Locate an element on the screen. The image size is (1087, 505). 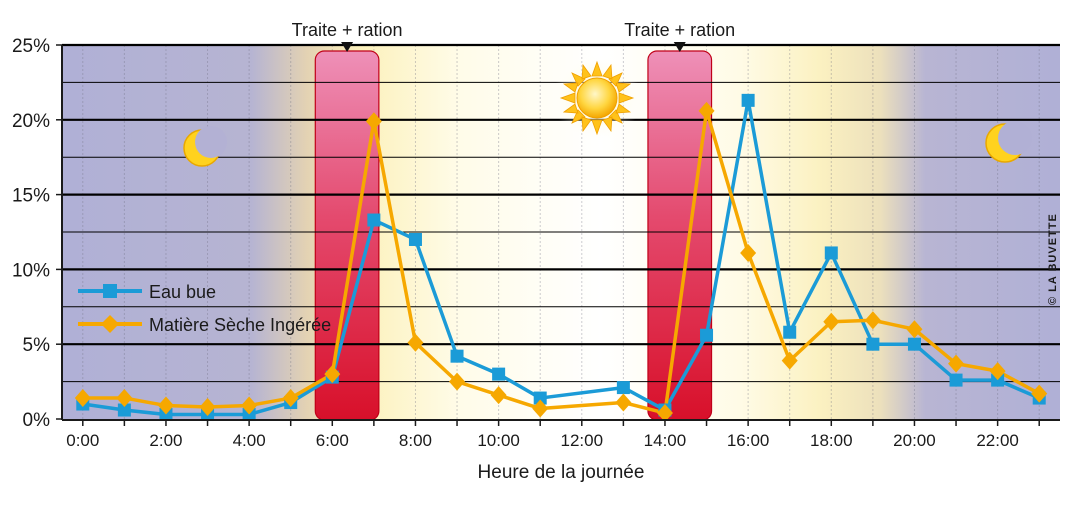
y-tick-label: 20% is located at coordinates (31, 121).